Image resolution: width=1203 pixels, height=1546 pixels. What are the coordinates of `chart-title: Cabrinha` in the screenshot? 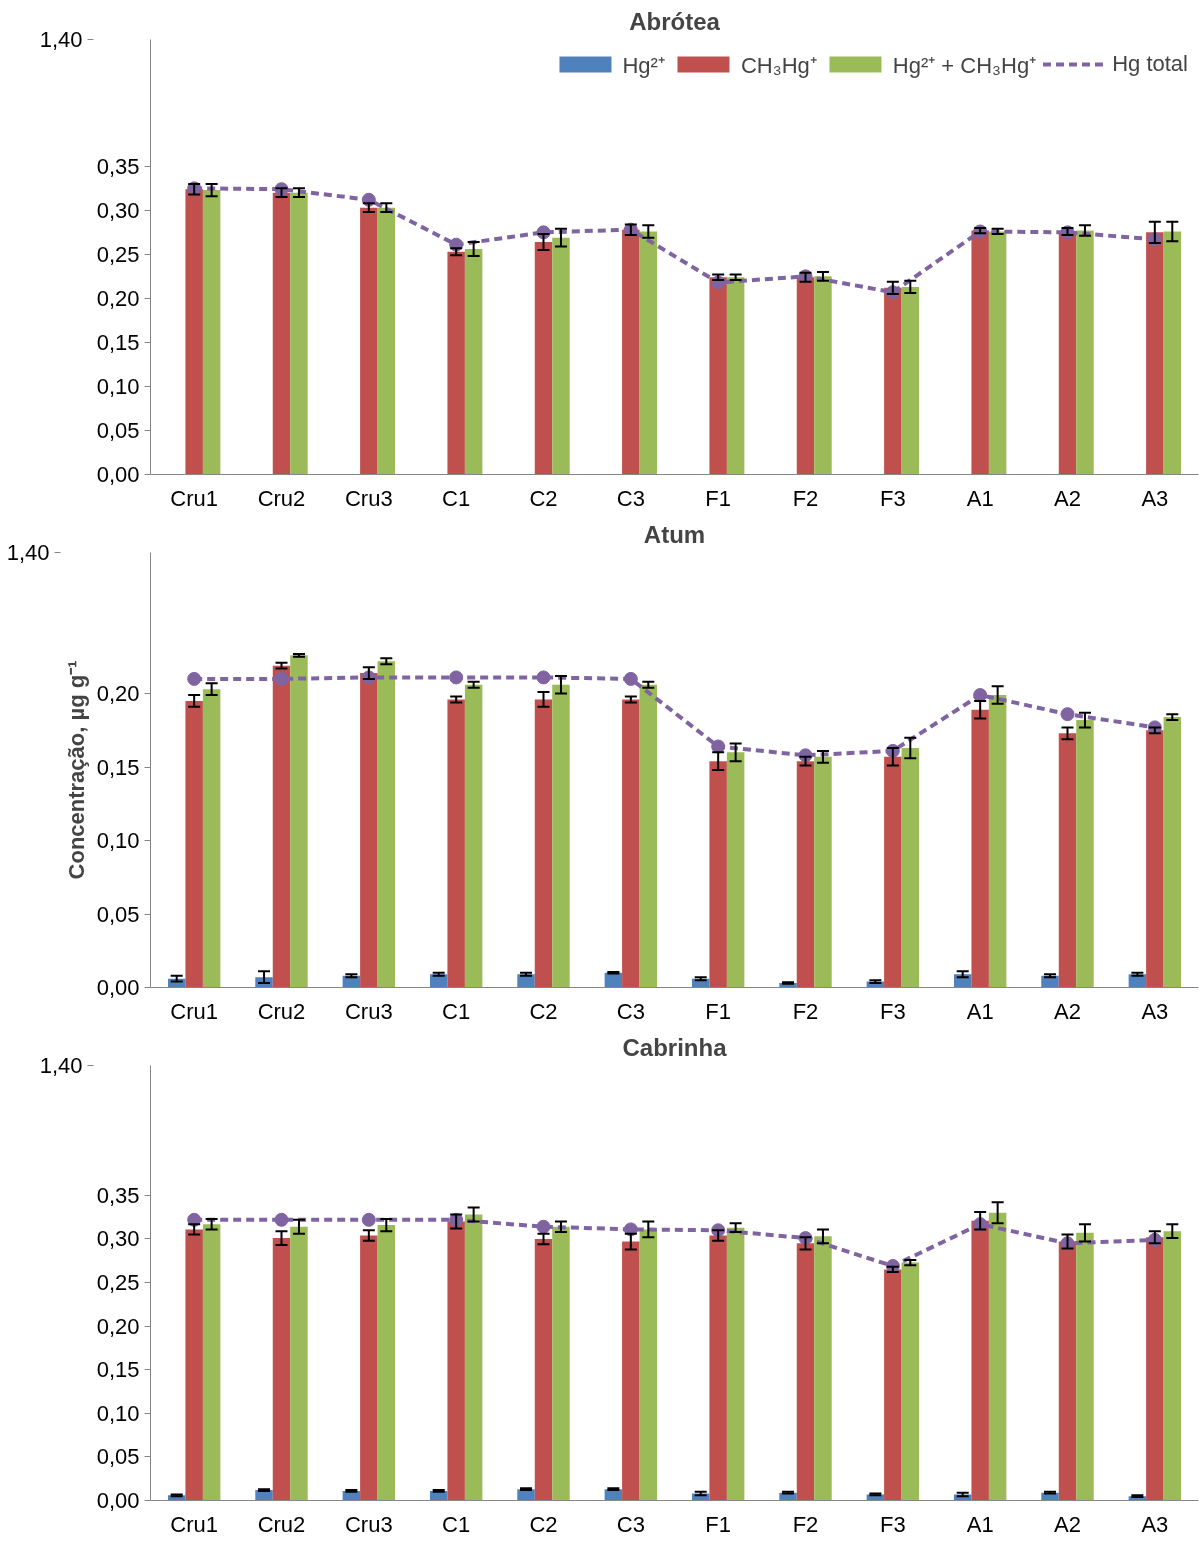 It's located at (675, 1047).